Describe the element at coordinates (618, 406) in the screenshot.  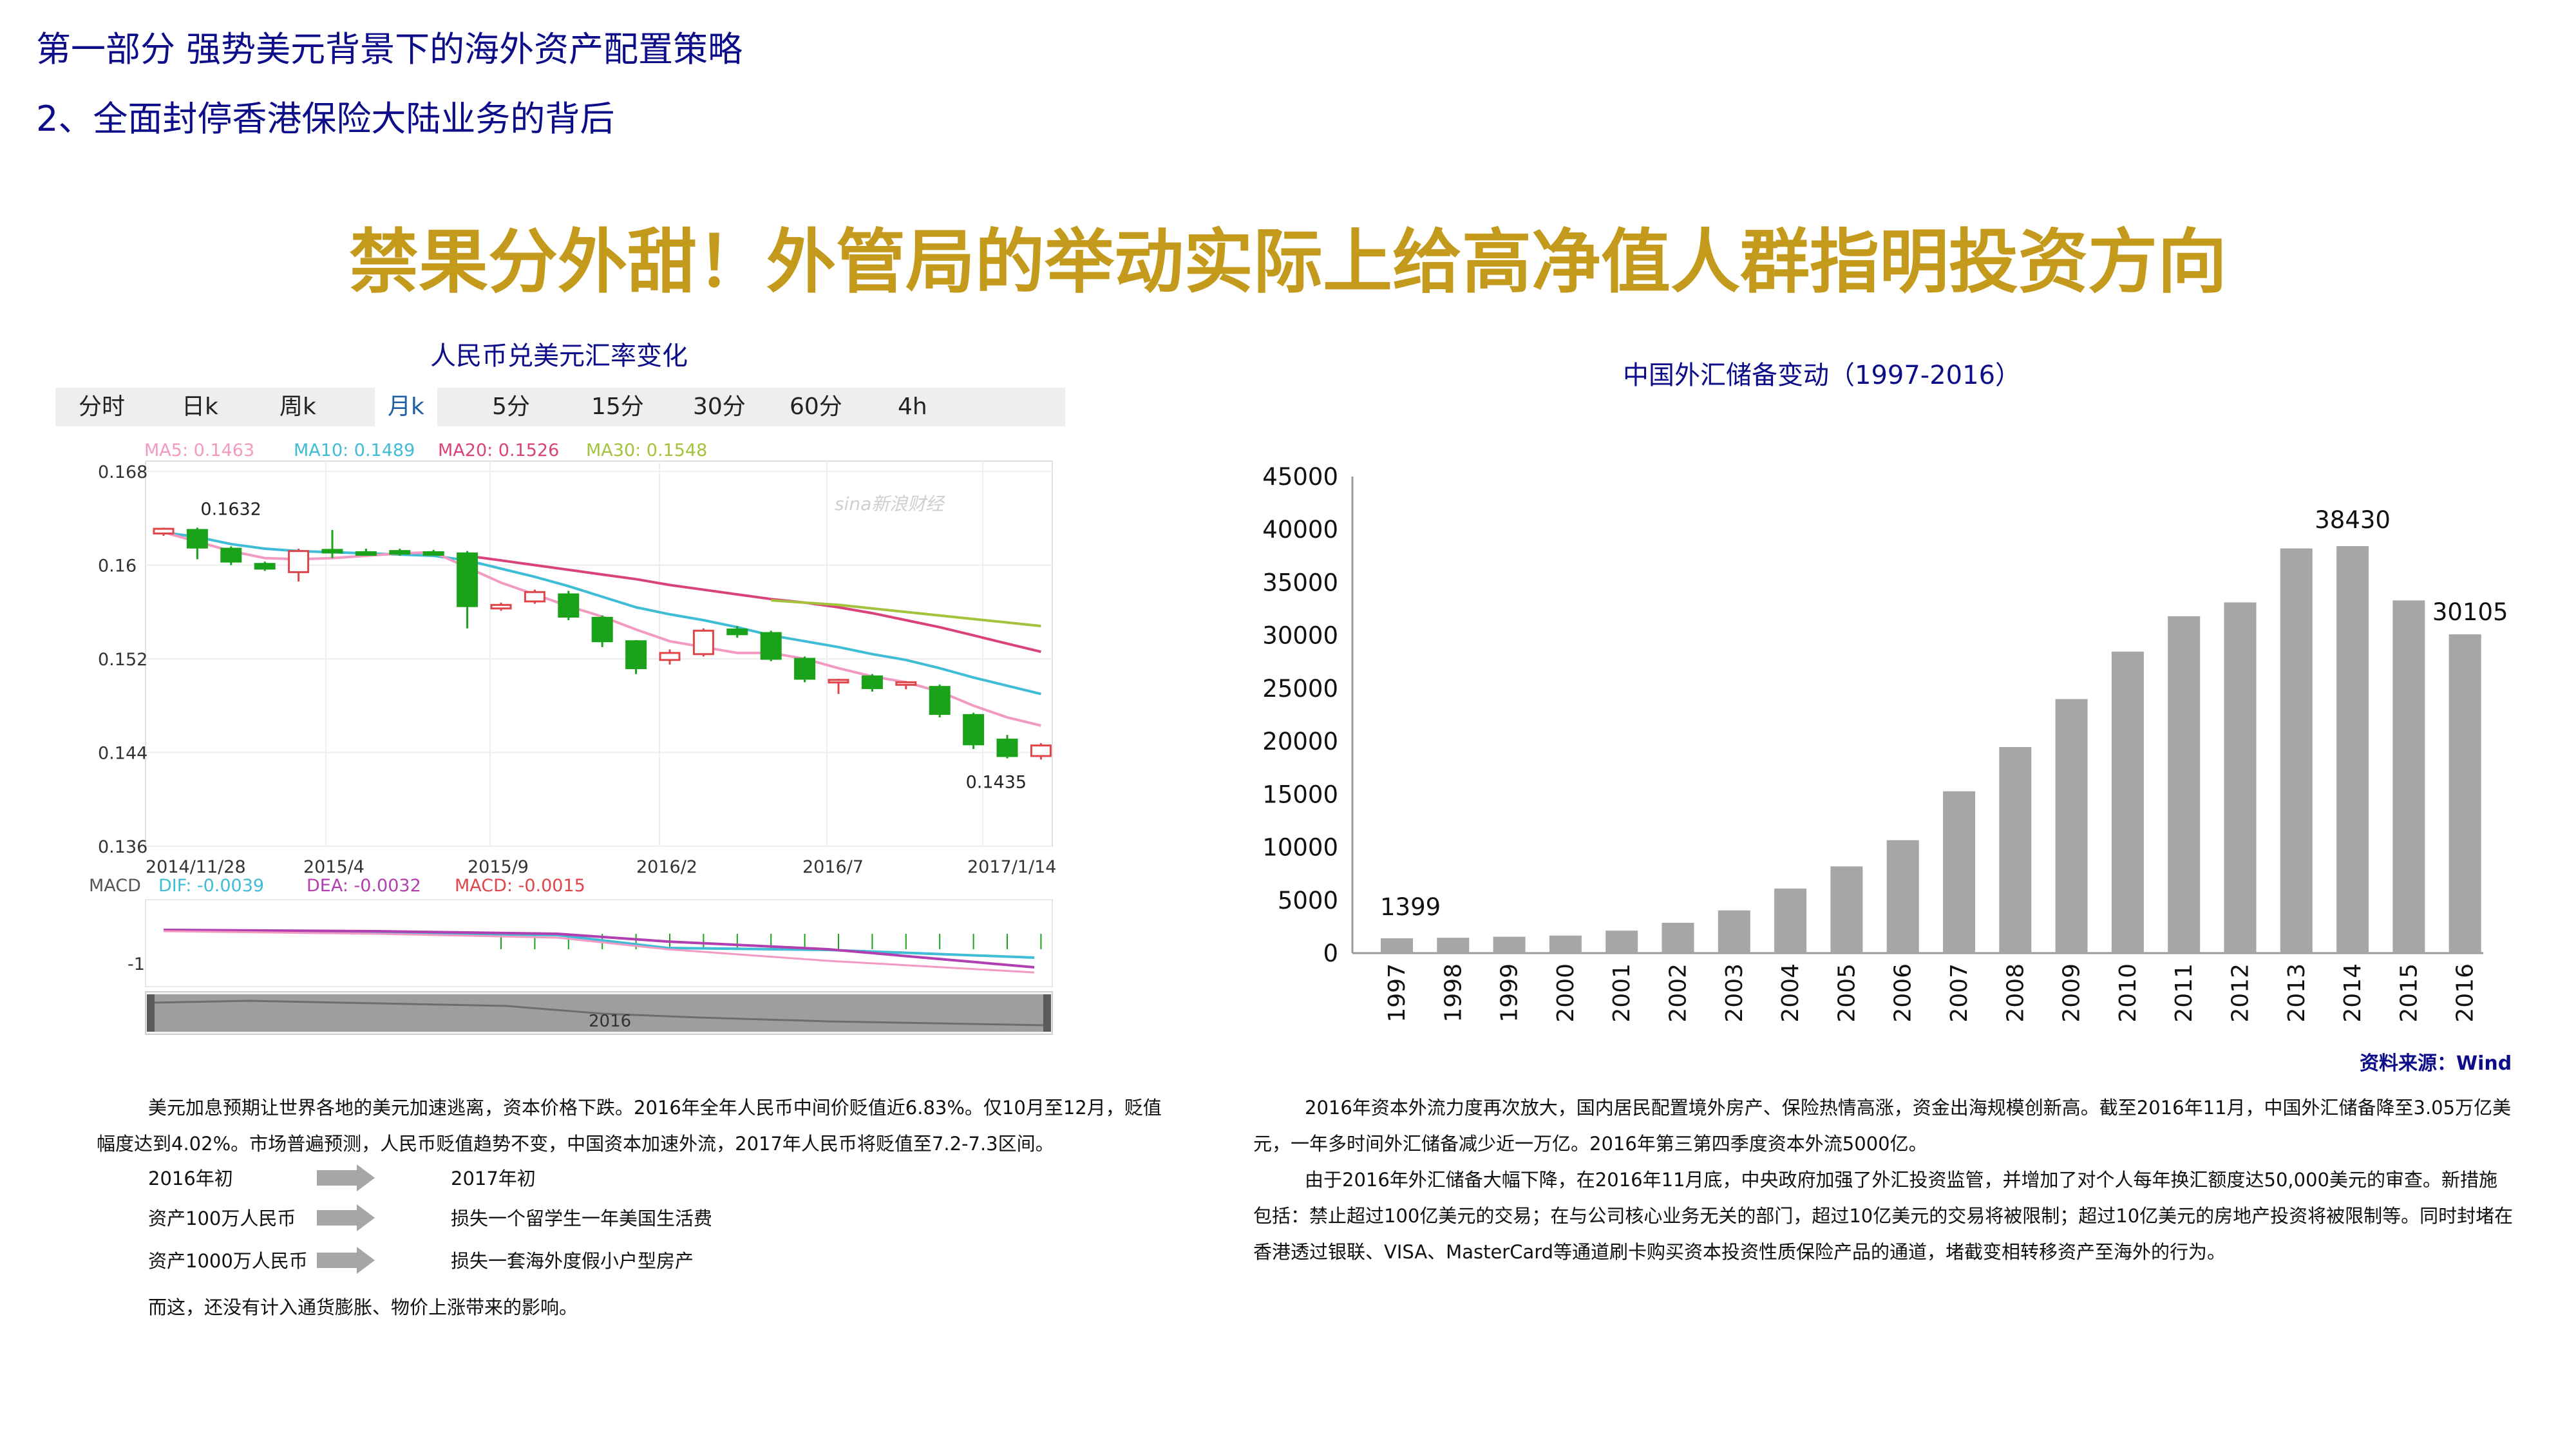
I see `tab-15分: 15分` at that location.